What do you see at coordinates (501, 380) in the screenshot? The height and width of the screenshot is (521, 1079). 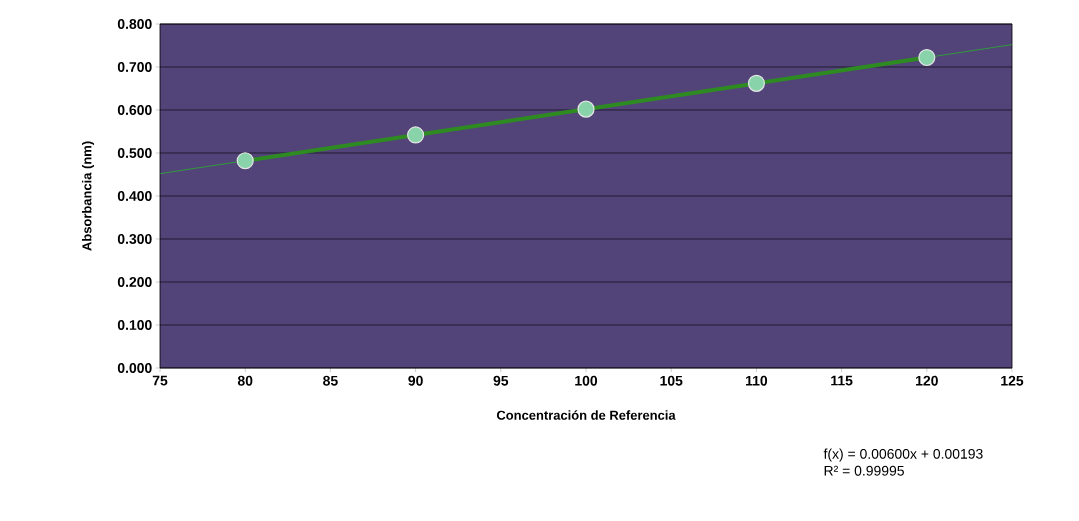 I see `x-tick-label: 95` at bounding box center [501, 380].